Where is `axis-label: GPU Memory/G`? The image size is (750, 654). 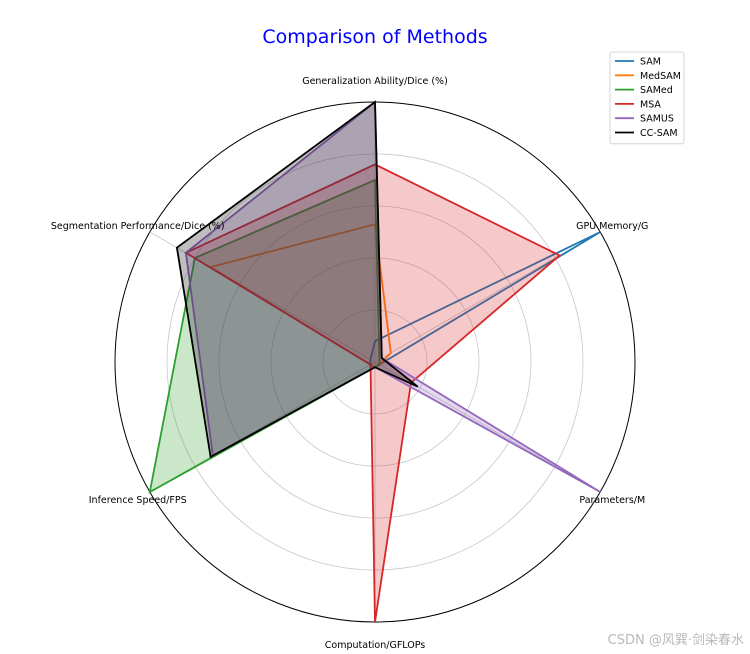 axis-label: GPU Memory/G is located at coordinates (612, 226).